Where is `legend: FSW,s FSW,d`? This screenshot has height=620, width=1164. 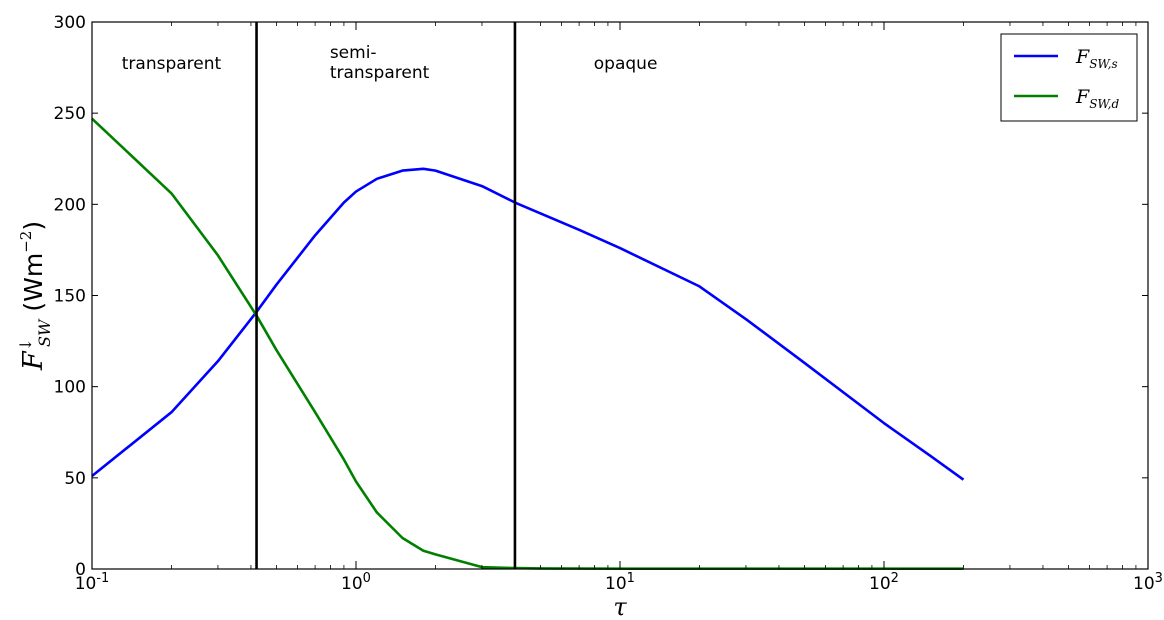 legend: FSW,s FSW,d is located at coordinates (1069, 77).